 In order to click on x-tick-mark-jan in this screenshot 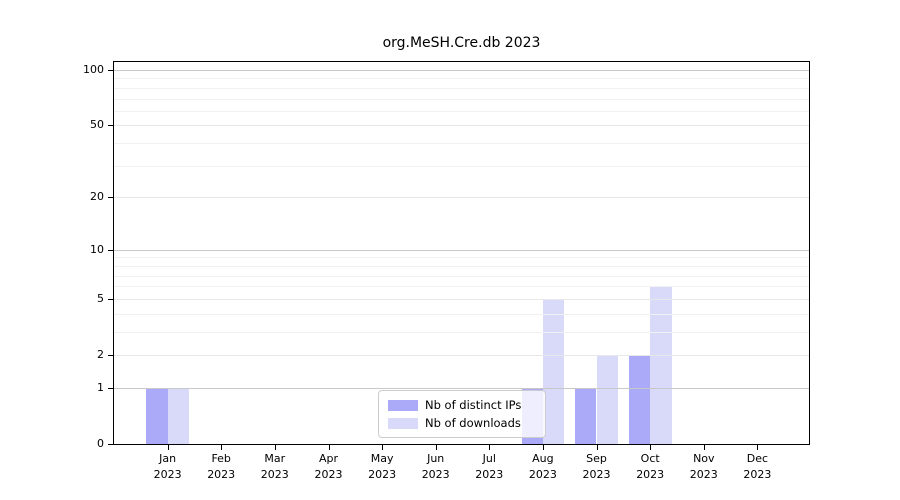, I will do `click(168, 447)`.